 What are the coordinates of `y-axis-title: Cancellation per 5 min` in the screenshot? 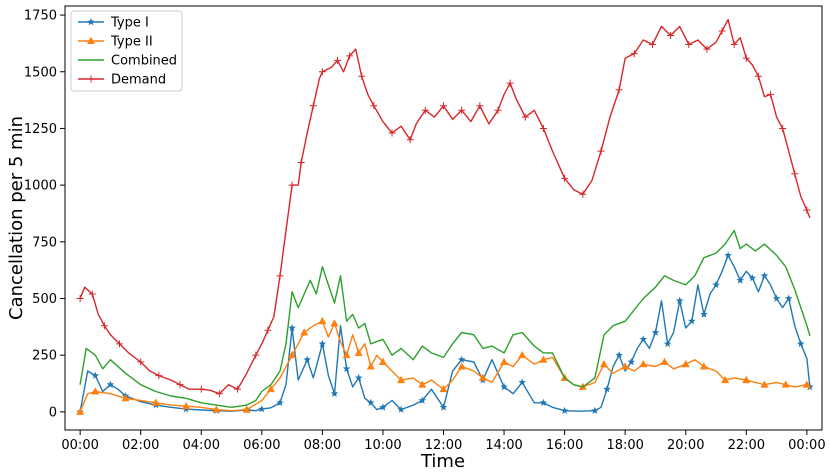 It's located at (16, 218).